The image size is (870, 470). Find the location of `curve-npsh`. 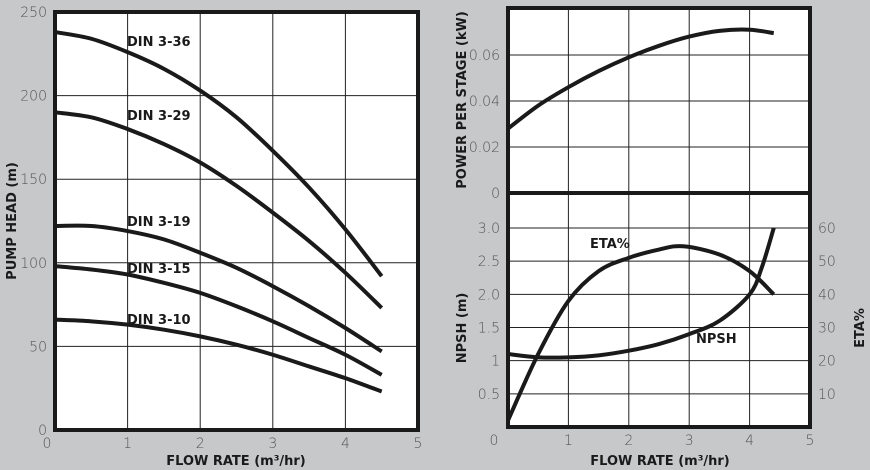

curve-npsh is located at coordinates (641, 293).